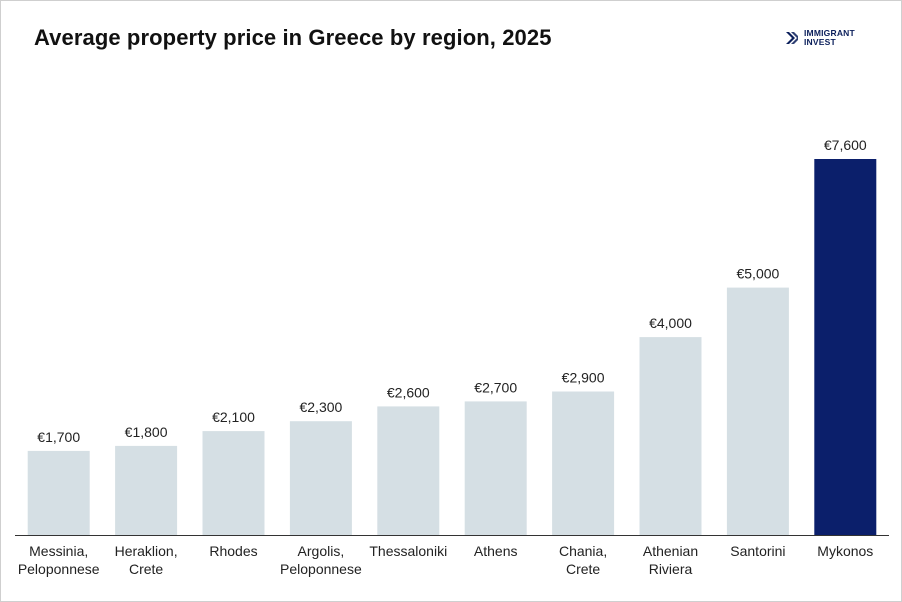 This screenshot has height=602, width=902. What do you see at coordinates (58, 551) in the screenshot?
I see `x-tick-label-0-line-0: Messinia,` at bounding box center [58, 551].